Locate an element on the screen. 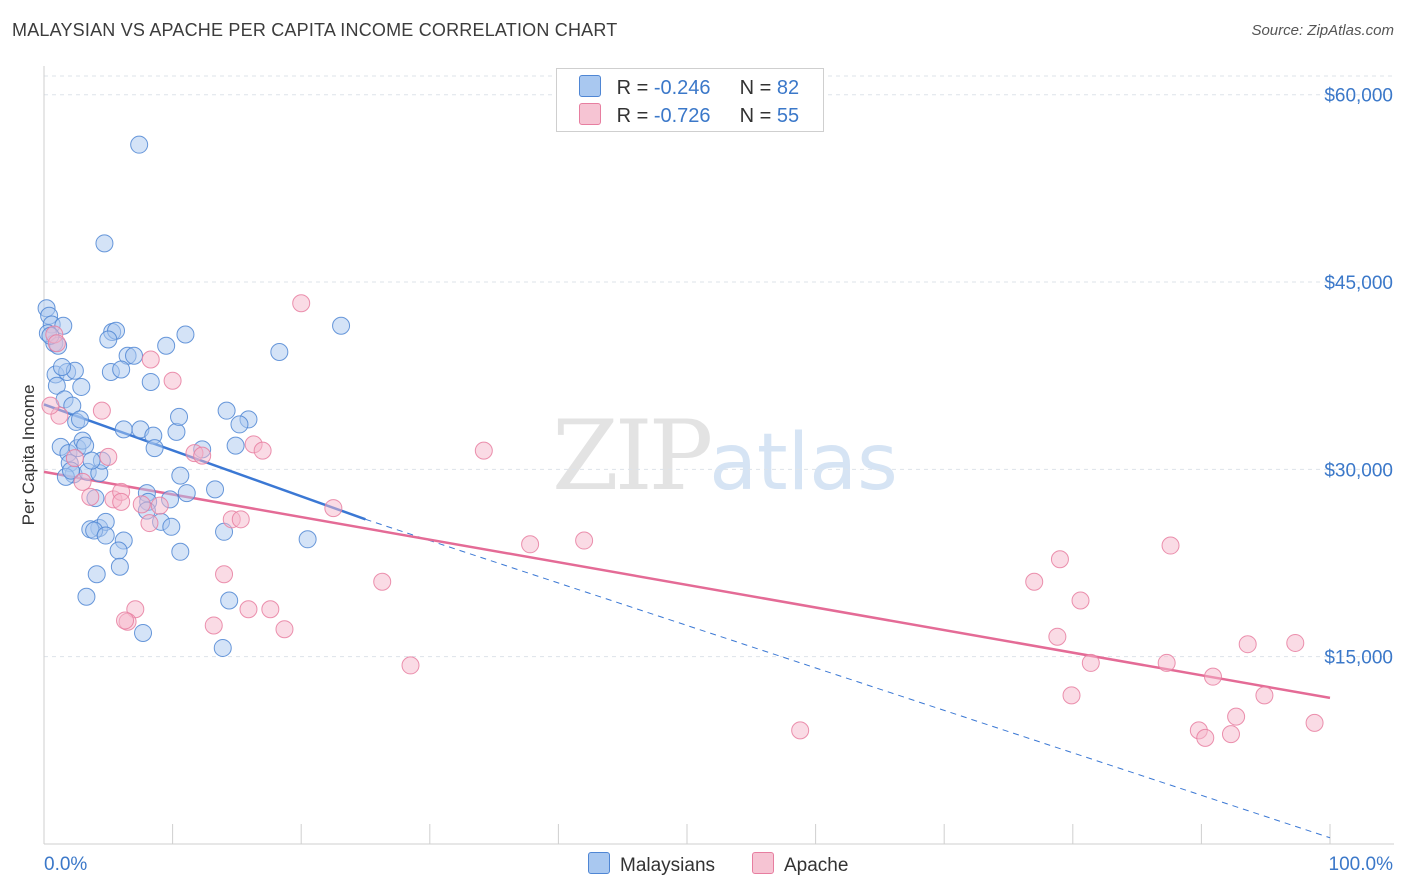 This screenshot has width=1406, height=892. series-legend-apache: Apache is located at coordinates (800, 864).